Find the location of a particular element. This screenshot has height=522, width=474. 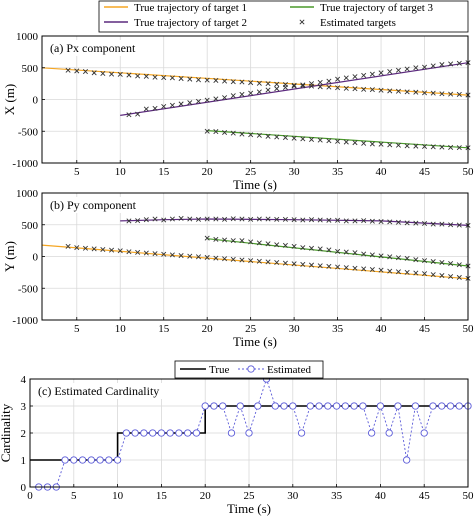

y-axis-label: X (m) is located at coordinates (9, 99).